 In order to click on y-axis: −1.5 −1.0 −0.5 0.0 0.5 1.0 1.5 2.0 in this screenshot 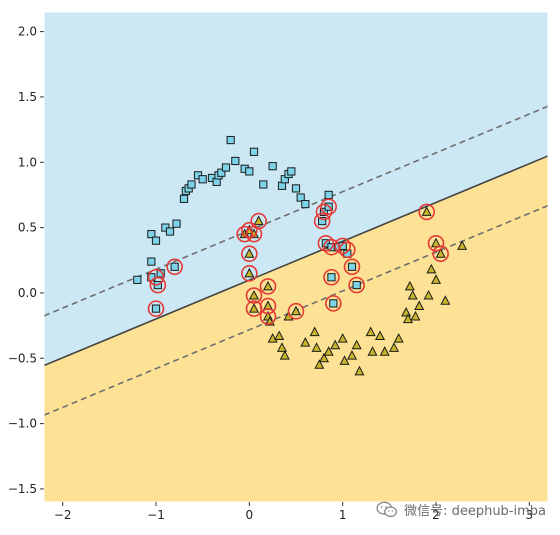, I will do `click(26, 260)`.